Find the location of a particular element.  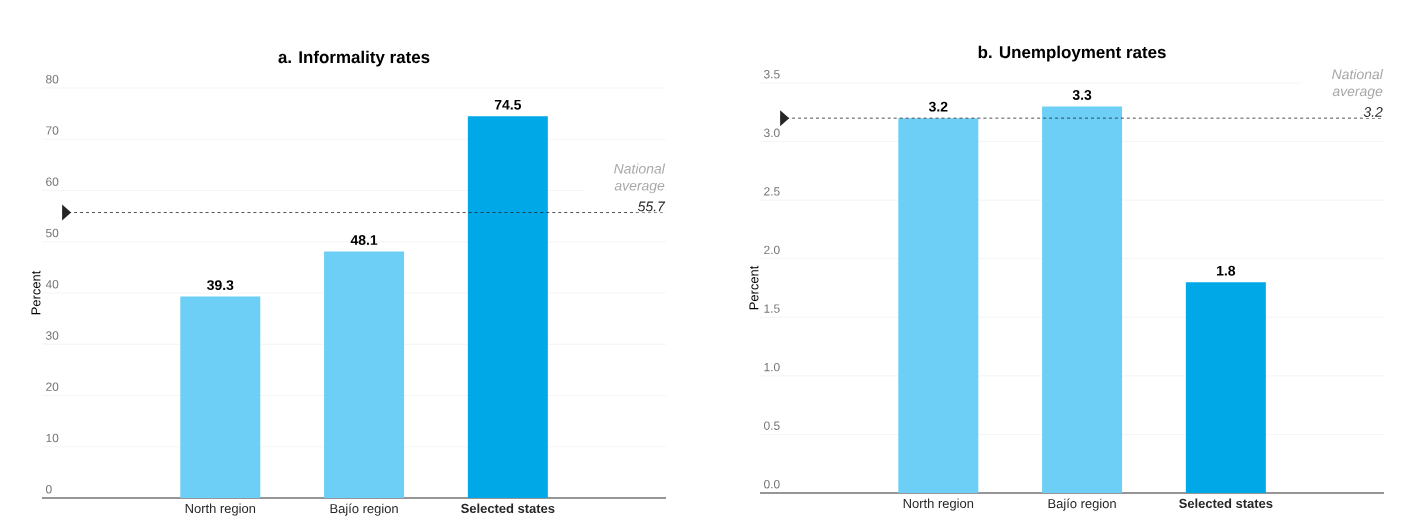

ref-line-label: 3.2 is located at coordinates (1373, 112).